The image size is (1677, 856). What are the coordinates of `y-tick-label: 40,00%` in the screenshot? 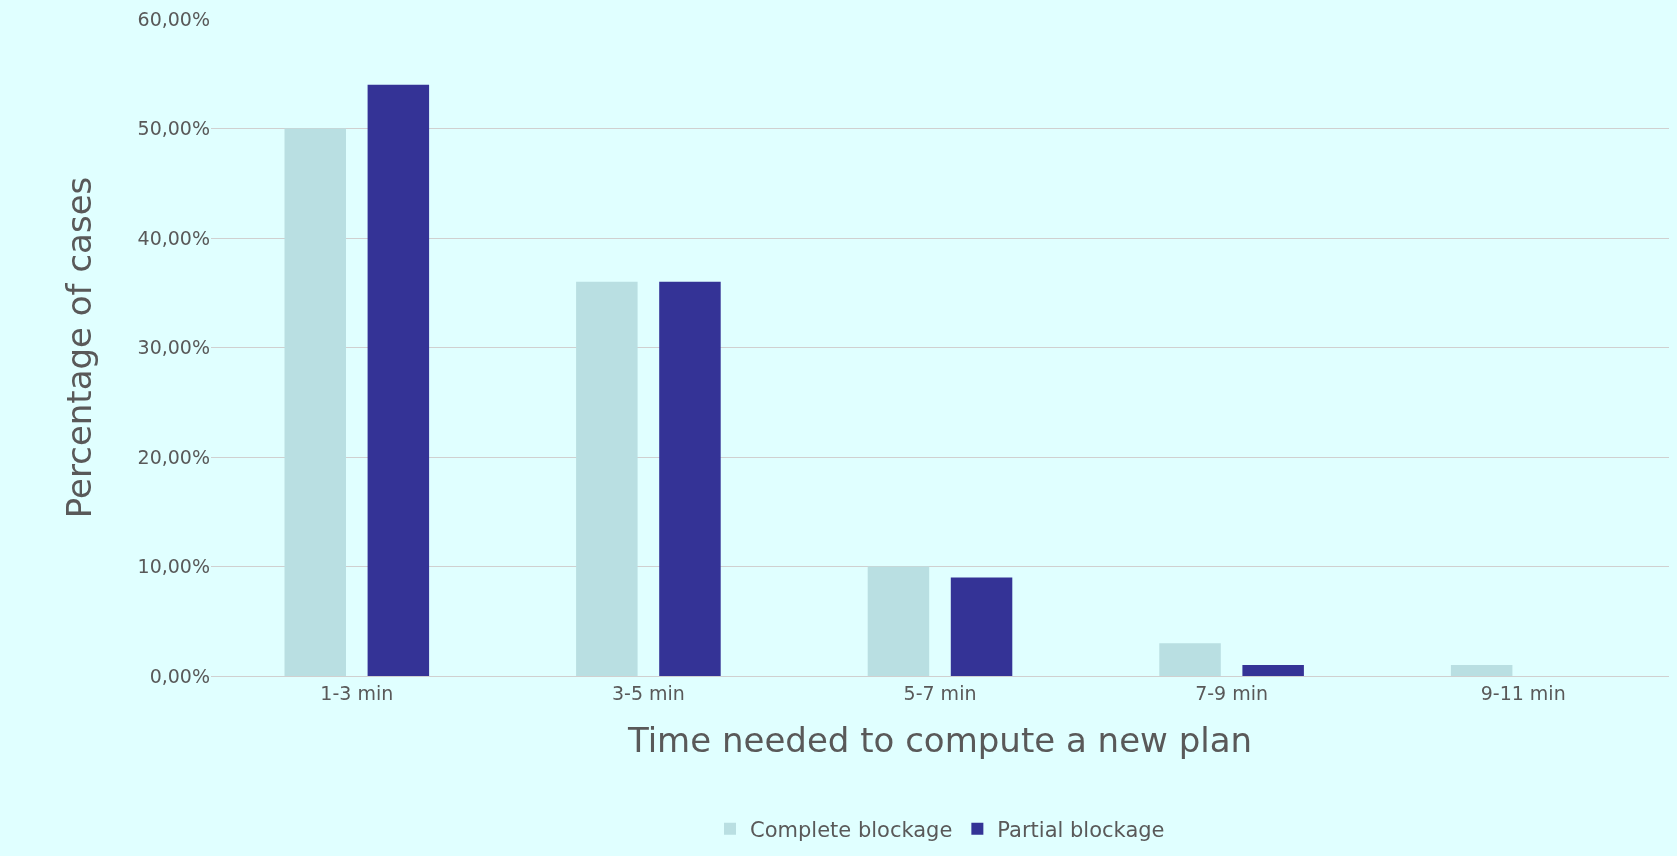 It's located at (173, 237).